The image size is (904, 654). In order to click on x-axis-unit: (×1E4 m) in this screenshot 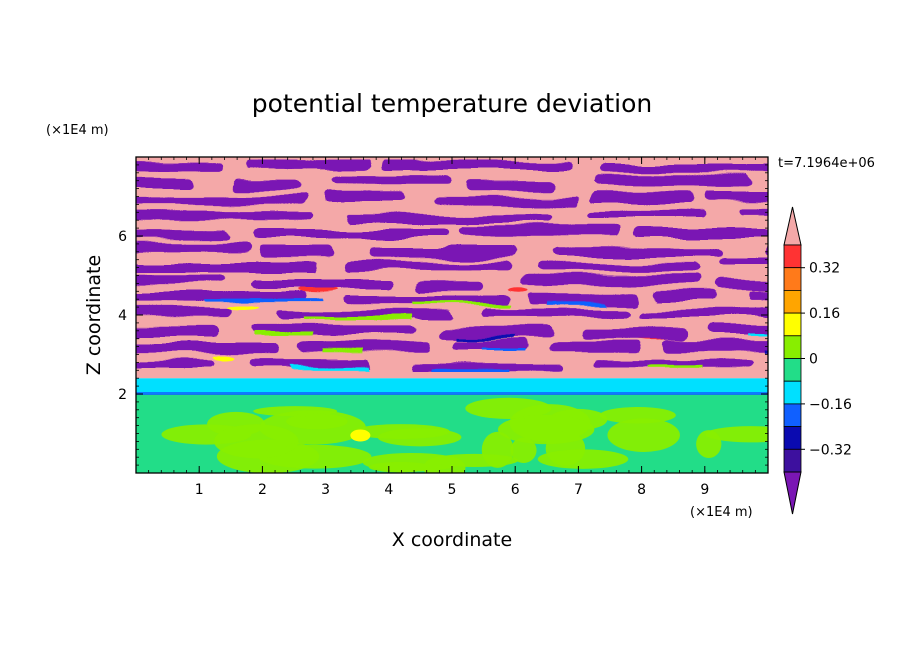, I will do `click(721, 512)`.